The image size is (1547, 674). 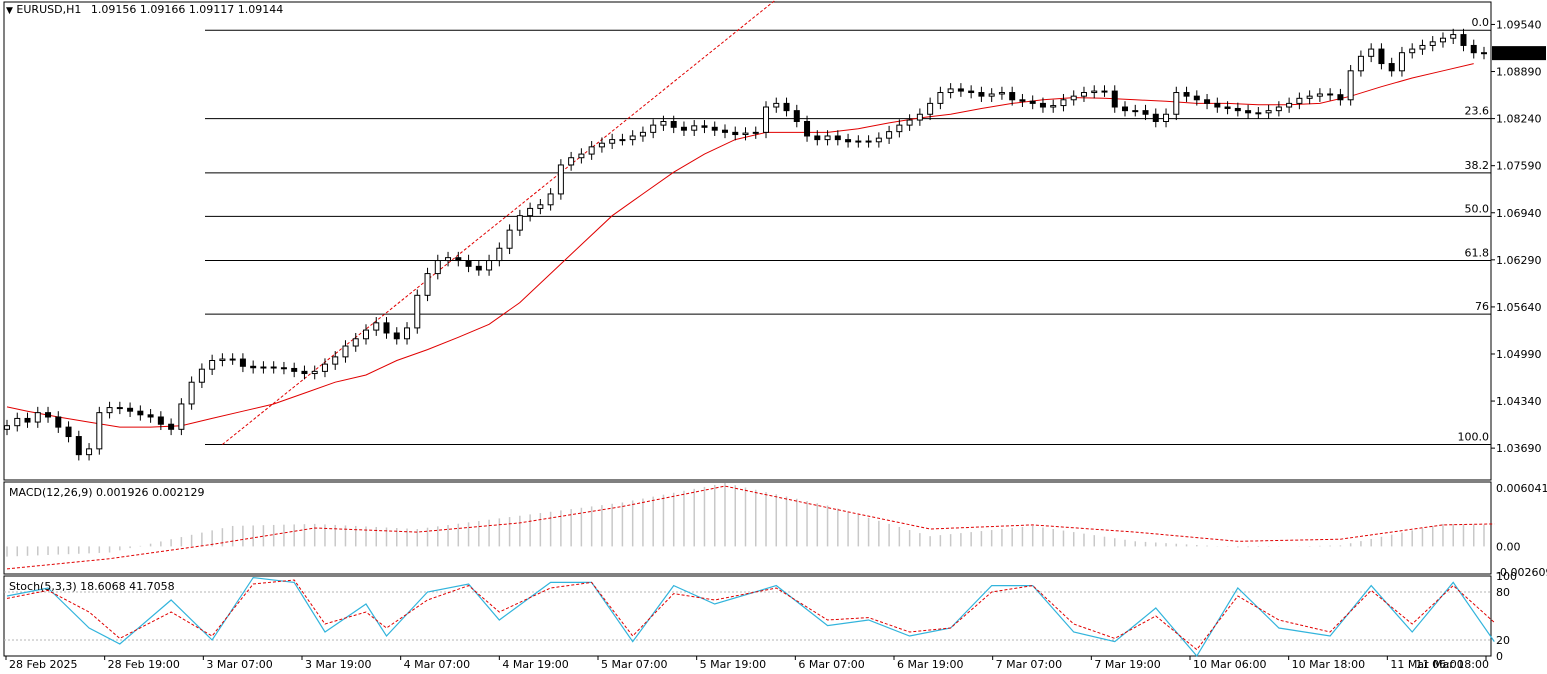 What do you see at coordinates (930, 664) in the screenshot?
I see `time-tick-label: 6 Mar 19:00` at bounding box center [930, 664].